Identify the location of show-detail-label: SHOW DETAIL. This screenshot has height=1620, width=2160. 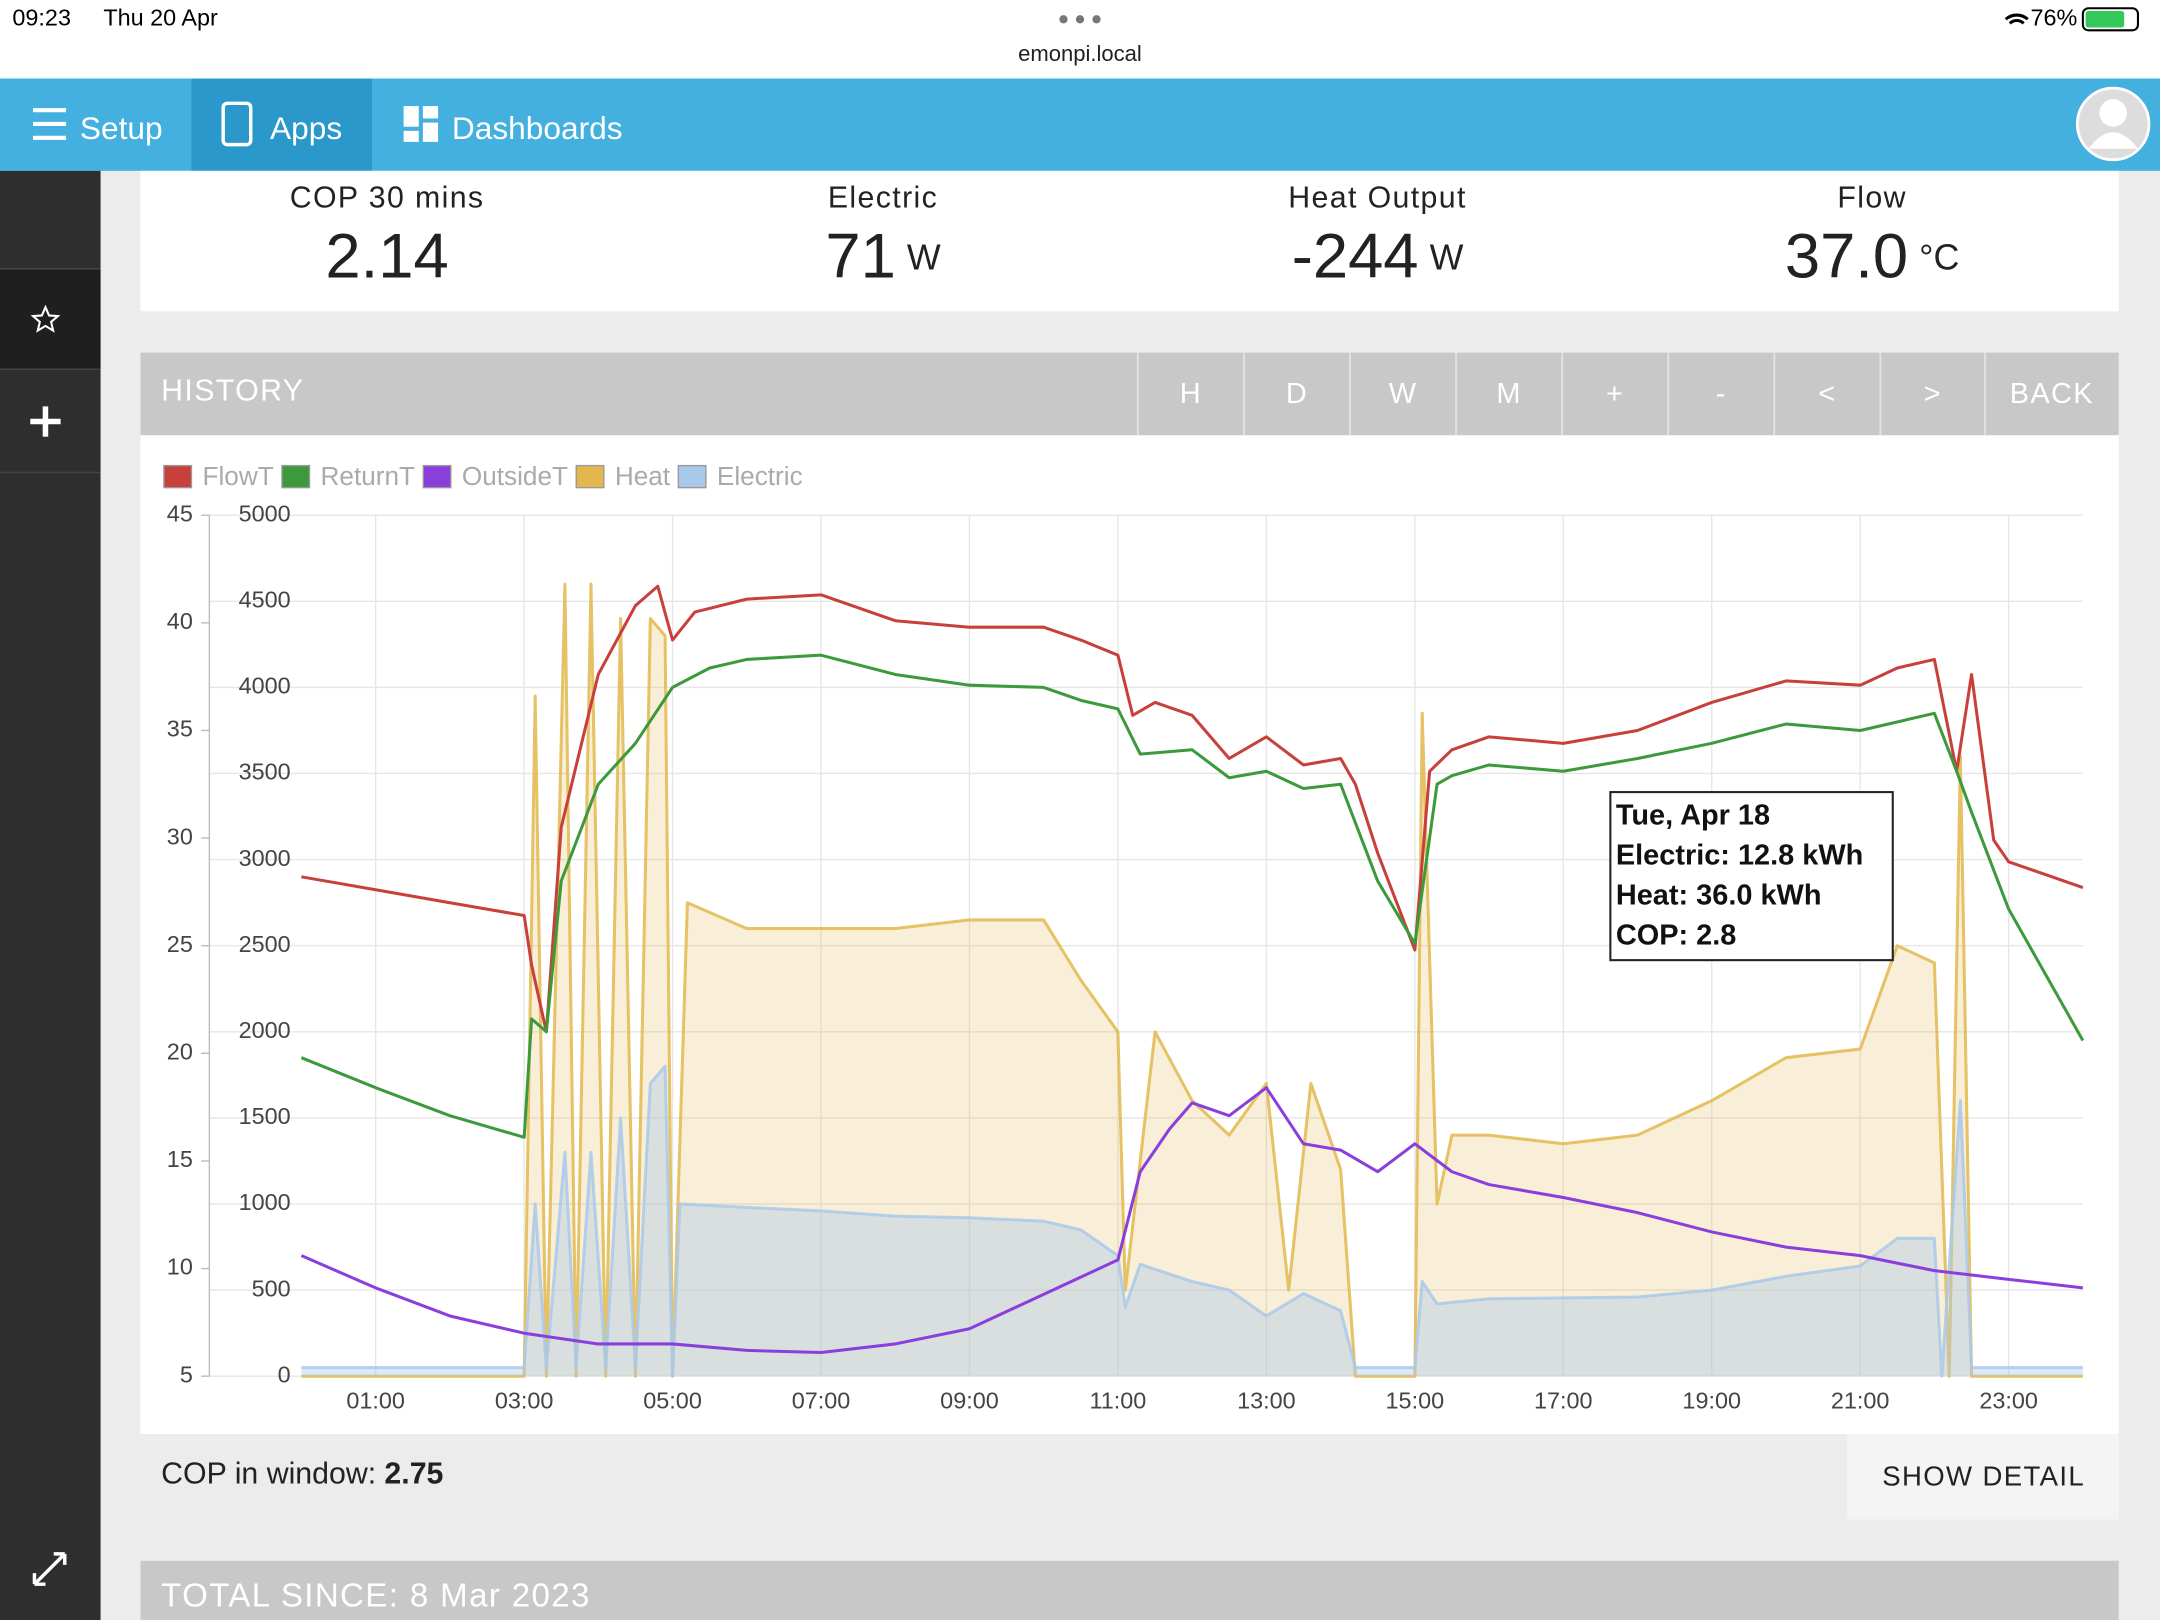
(1983, 1475).